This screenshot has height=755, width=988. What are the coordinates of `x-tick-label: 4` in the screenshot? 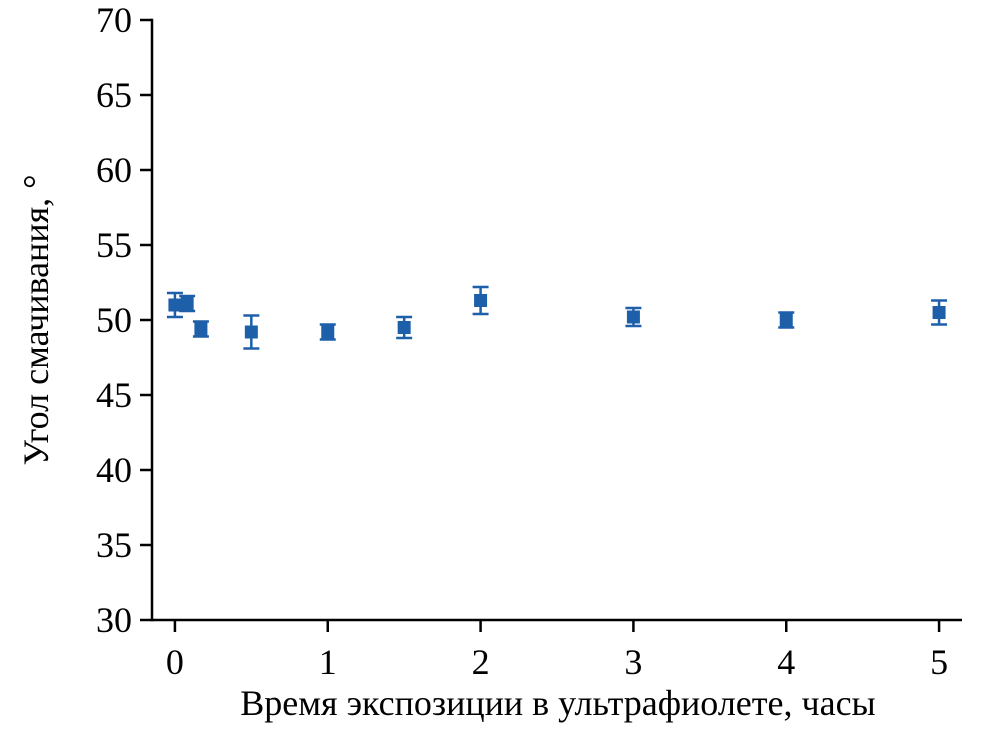 It's located at (786, 662).